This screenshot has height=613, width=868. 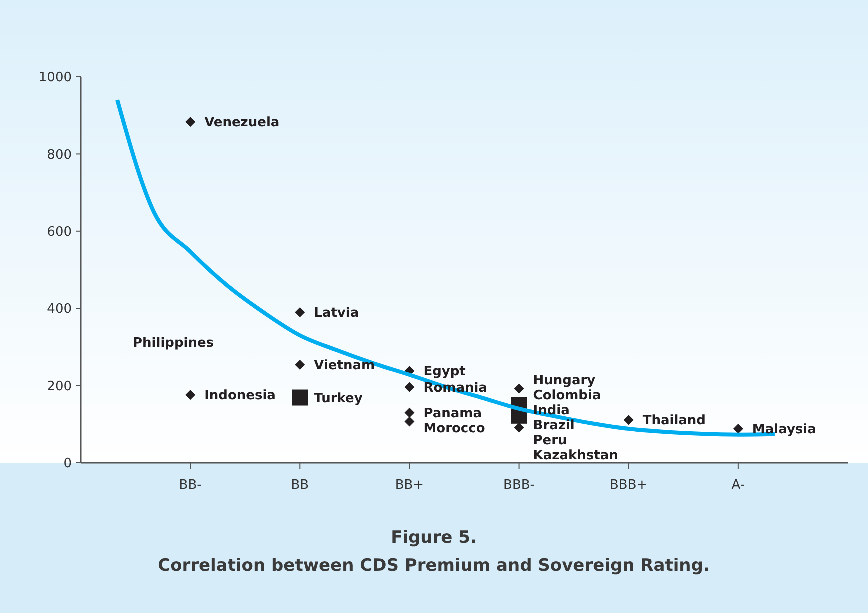 What do you see at coordinates (409, 485) in the screenshot?
I see `x-tick-label: BB+` at bounding box center [409, 485].